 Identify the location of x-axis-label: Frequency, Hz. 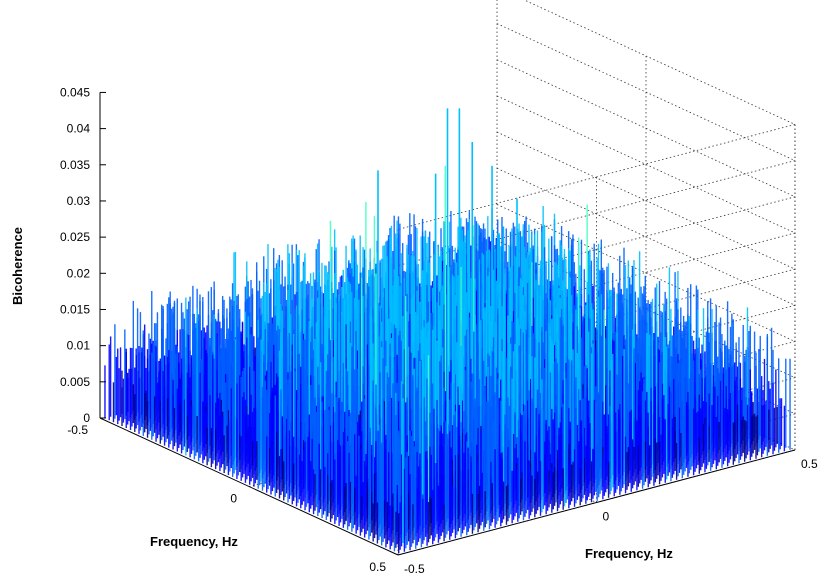
(194, 541).